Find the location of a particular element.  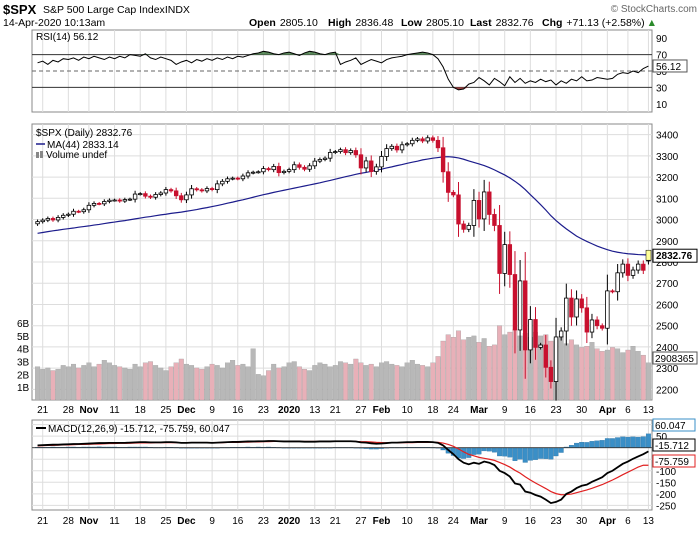

index-name: S&P 500 Large Cap IndexINDX is located at coordinates (116, 10).